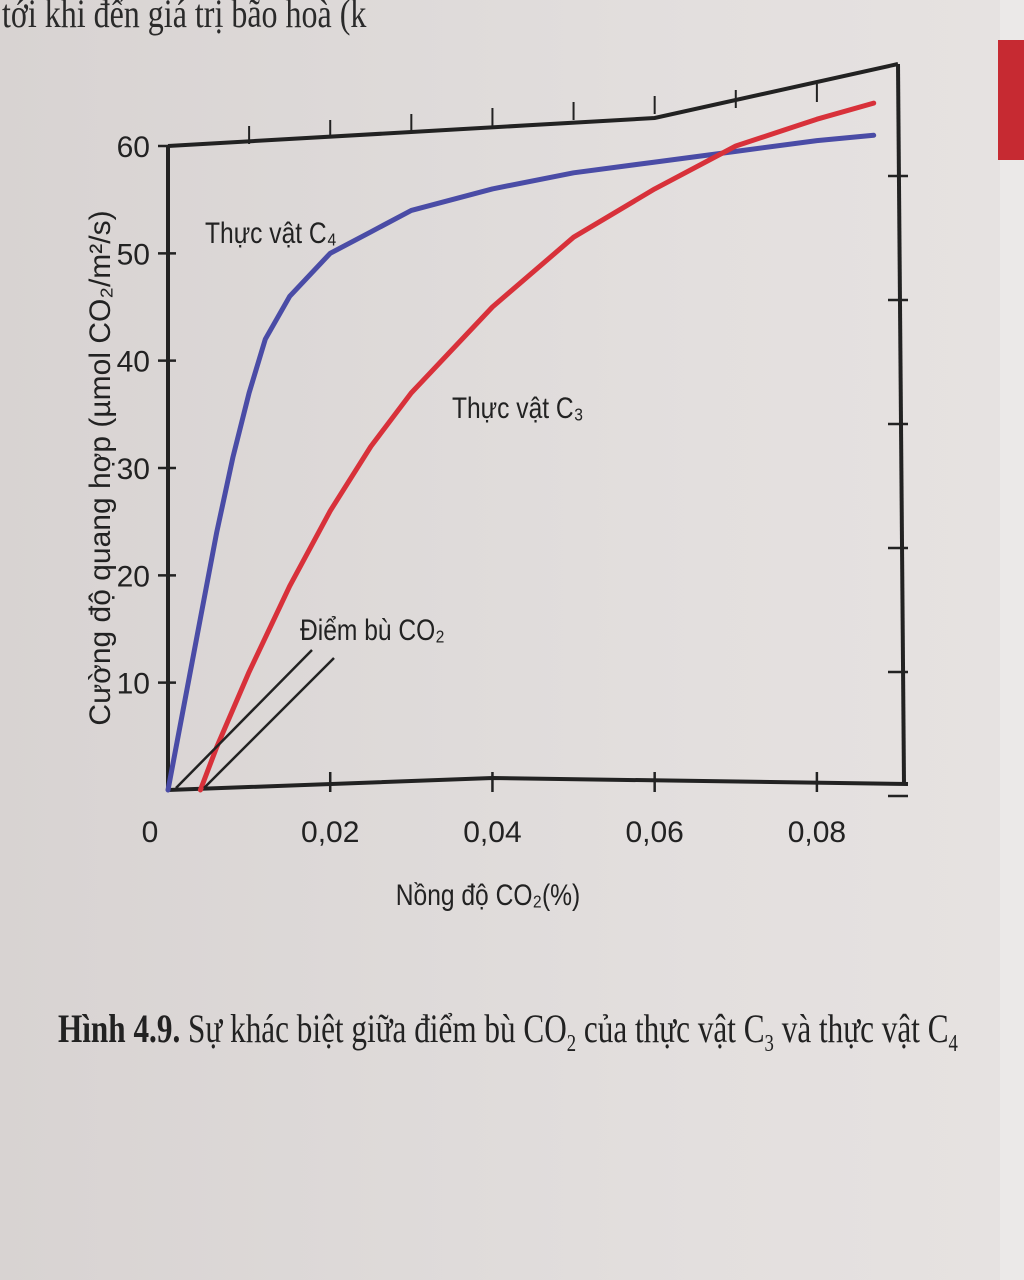  What do you see at coordinates (1011, 100) in the screenshot?
I see `red-bookmark-tab` at bounding box center [1011, 100].